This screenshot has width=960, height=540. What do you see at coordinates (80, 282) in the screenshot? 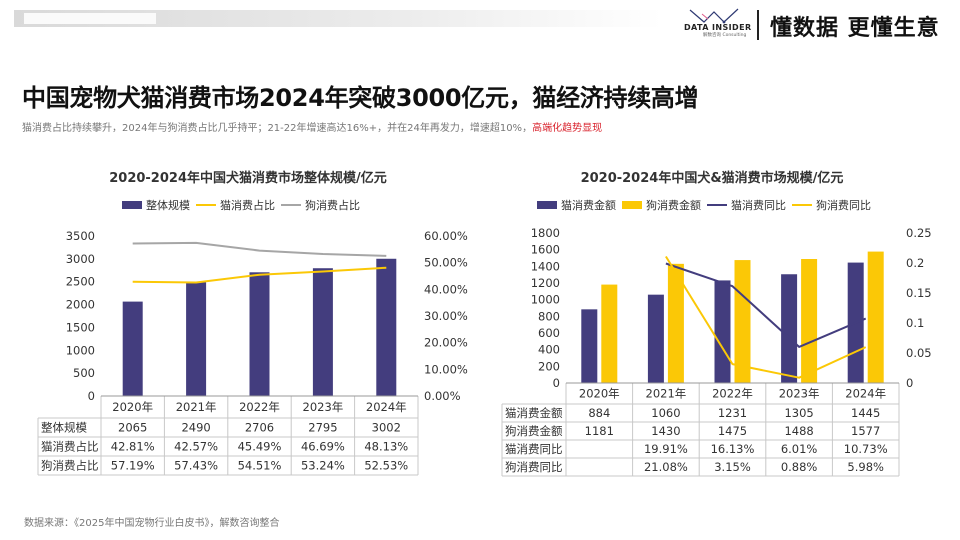
I see `left-chart-ytick-left: 2500` at bounding box center [80, 282].